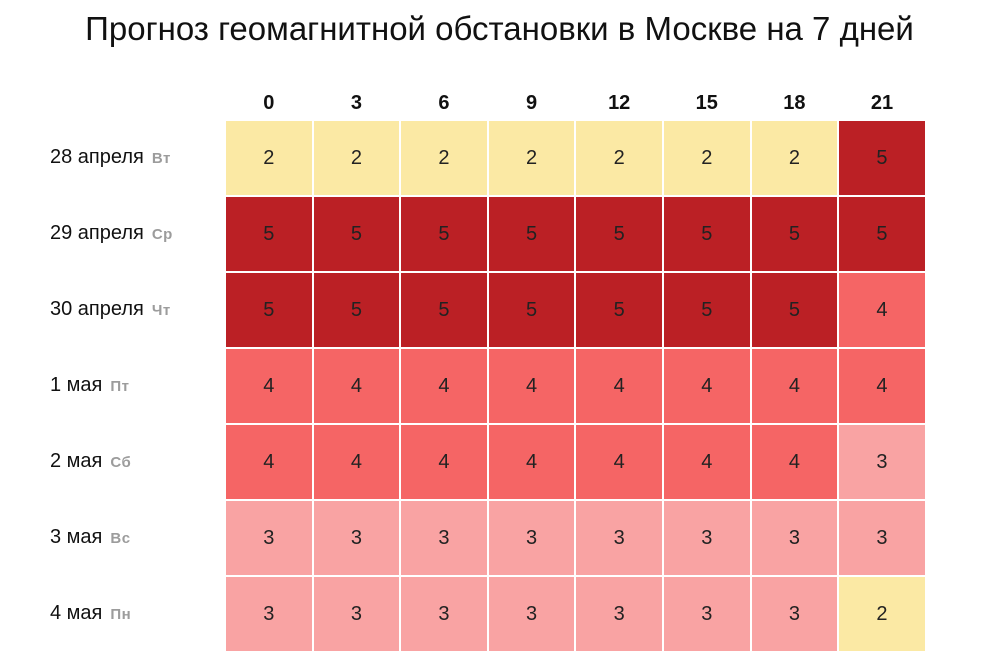  What do you see at coordinates (532, 103) in the screenshot?
I see `column-header: 9` at bounding box center [532, 103].